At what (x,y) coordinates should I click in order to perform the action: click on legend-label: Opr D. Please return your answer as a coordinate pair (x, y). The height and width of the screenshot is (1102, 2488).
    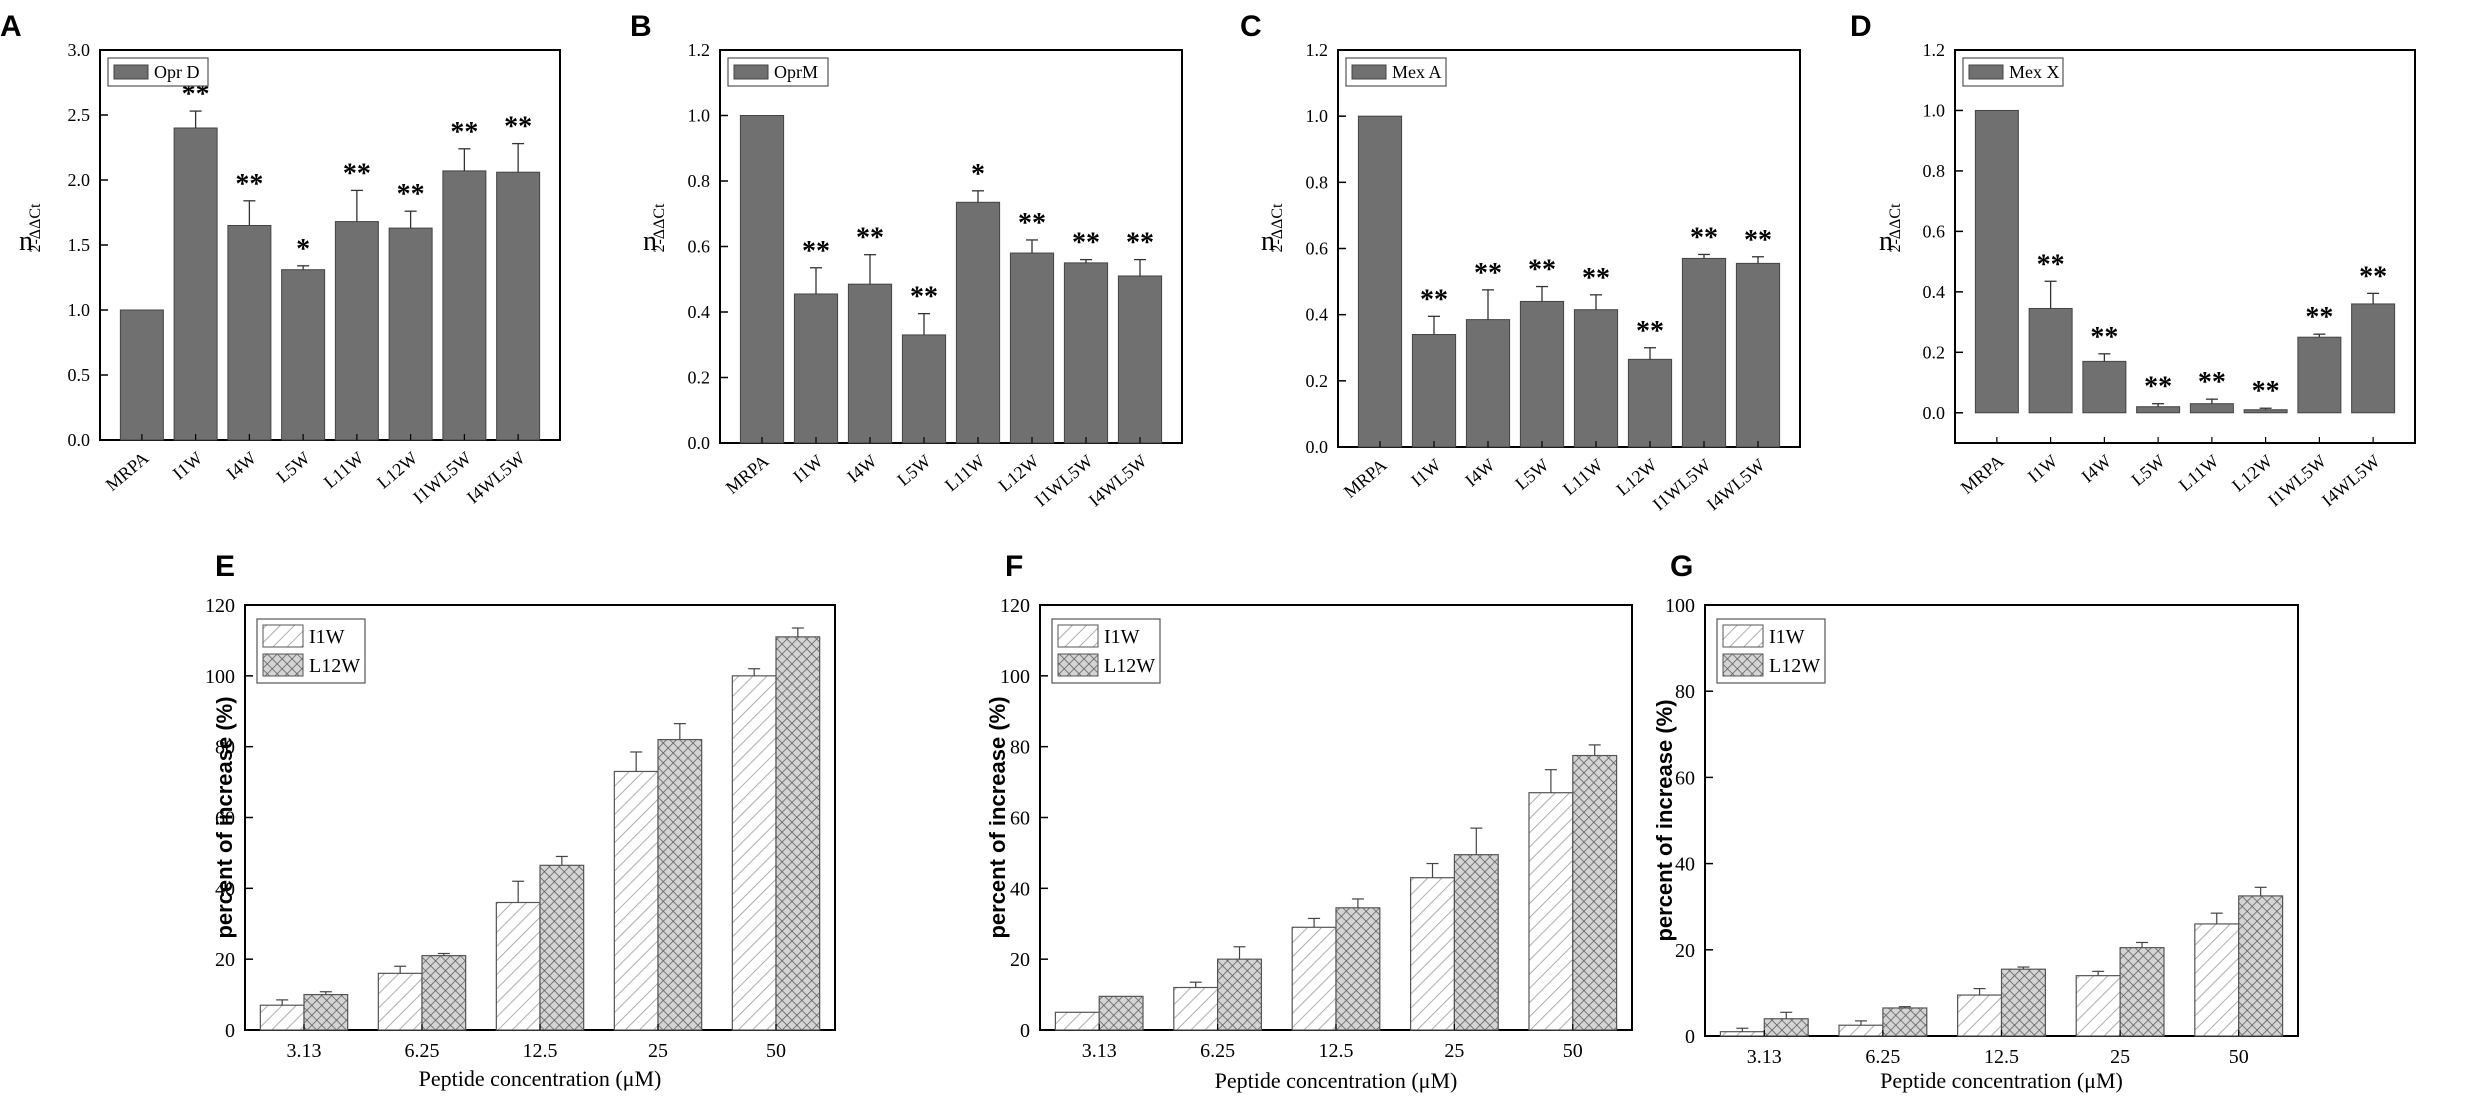
    Looking at the image, I should click on (177, 72).